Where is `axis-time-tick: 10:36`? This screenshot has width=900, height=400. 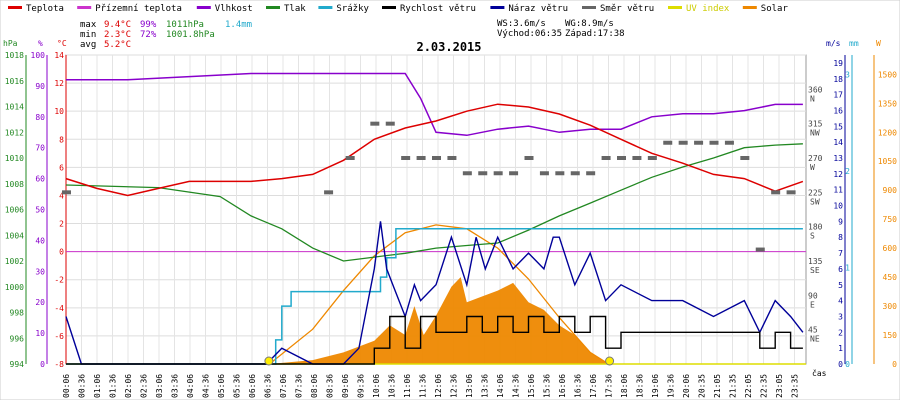 axis-time-tick: 10:36 is located at coordinates (392, 386).